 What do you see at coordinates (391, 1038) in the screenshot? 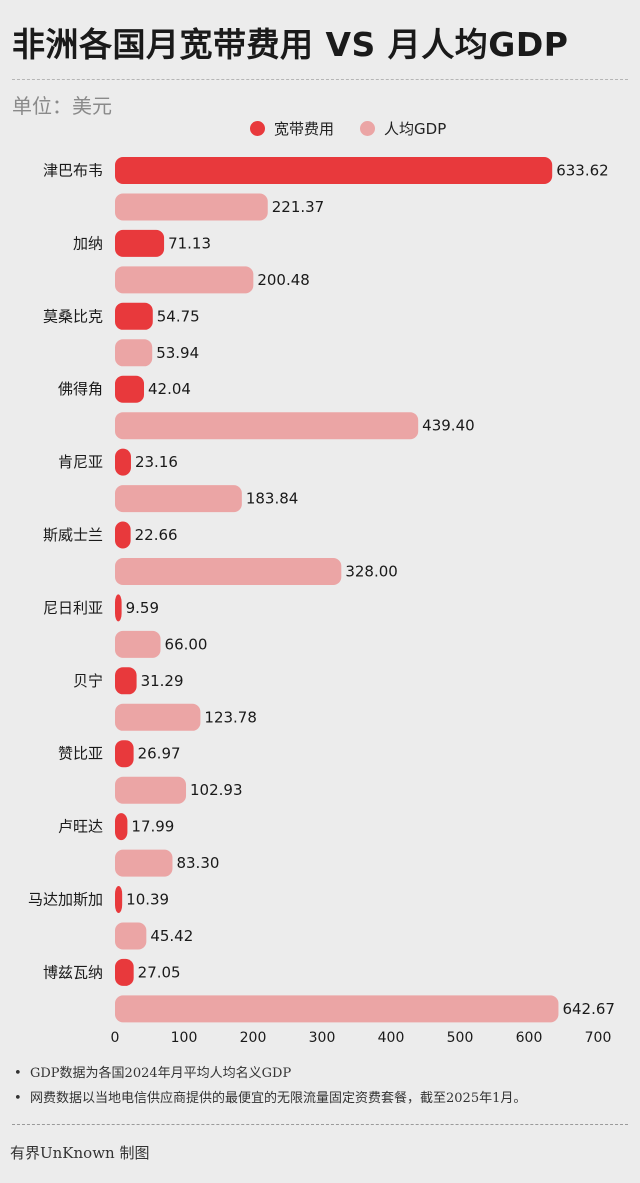
I see `x-tick-label: 400` at bounding box center [391, 1038].